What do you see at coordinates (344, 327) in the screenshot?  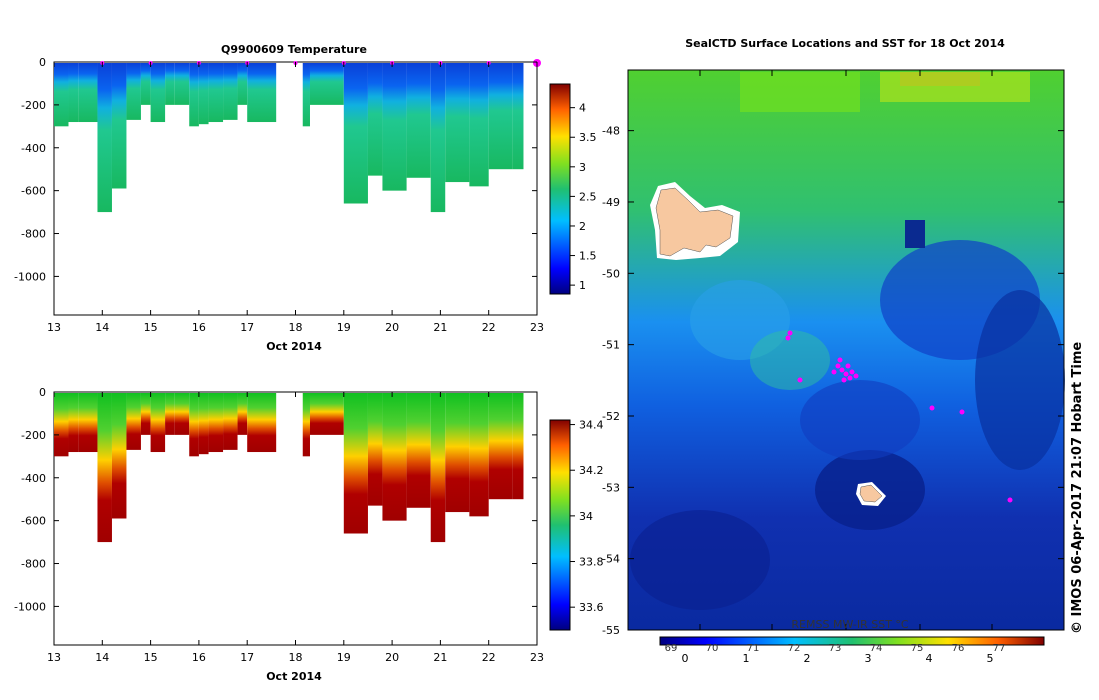 I see `x-tick-label: 19` at bounding box center [344, 327].